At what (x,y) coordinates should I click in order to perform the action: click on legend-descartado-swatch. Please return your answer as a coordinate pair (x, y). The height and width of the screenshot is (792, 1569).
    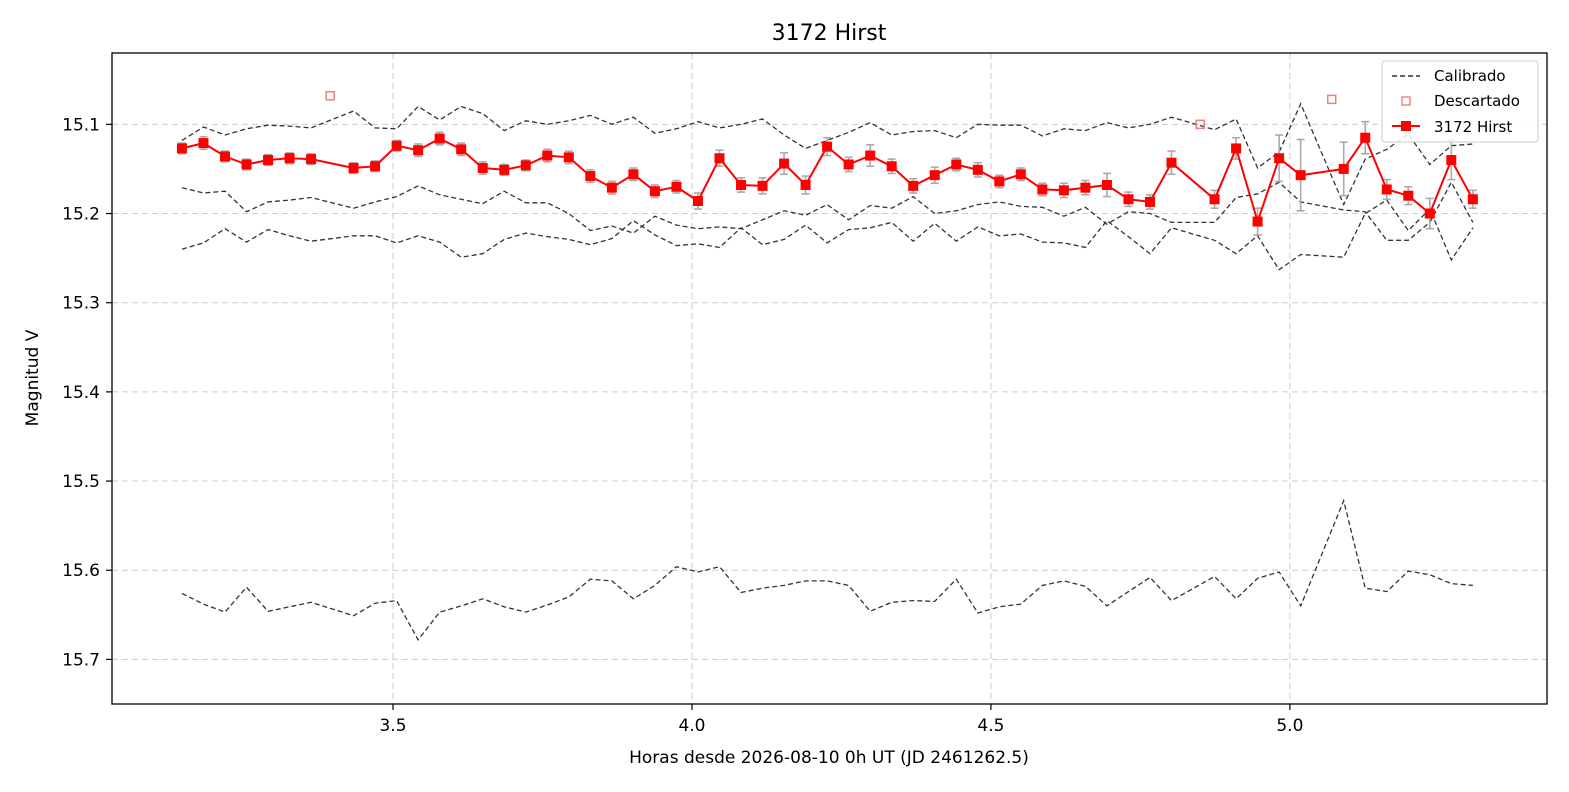
    Looking at the image, I should click on (1406, 101).